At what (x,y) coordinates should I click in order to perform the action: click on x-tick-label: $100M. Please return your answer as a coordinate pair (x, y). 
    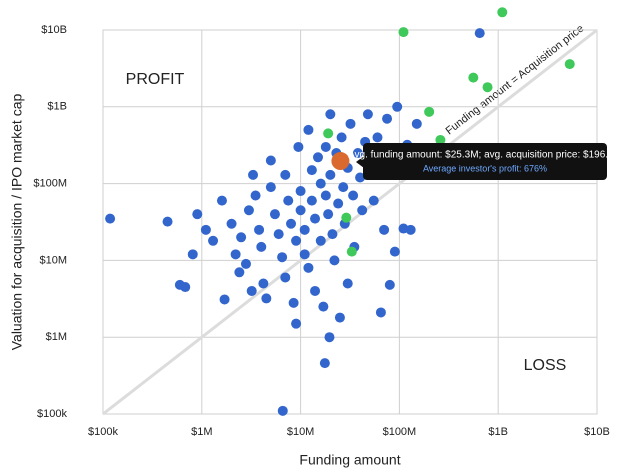
    Looking at the image, I should click on (400, 432).